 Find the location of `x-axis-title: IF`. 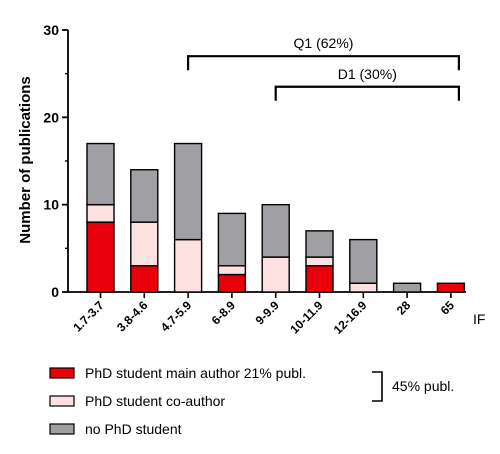

x-axis-title: IF is located at coordinates (479, 319).